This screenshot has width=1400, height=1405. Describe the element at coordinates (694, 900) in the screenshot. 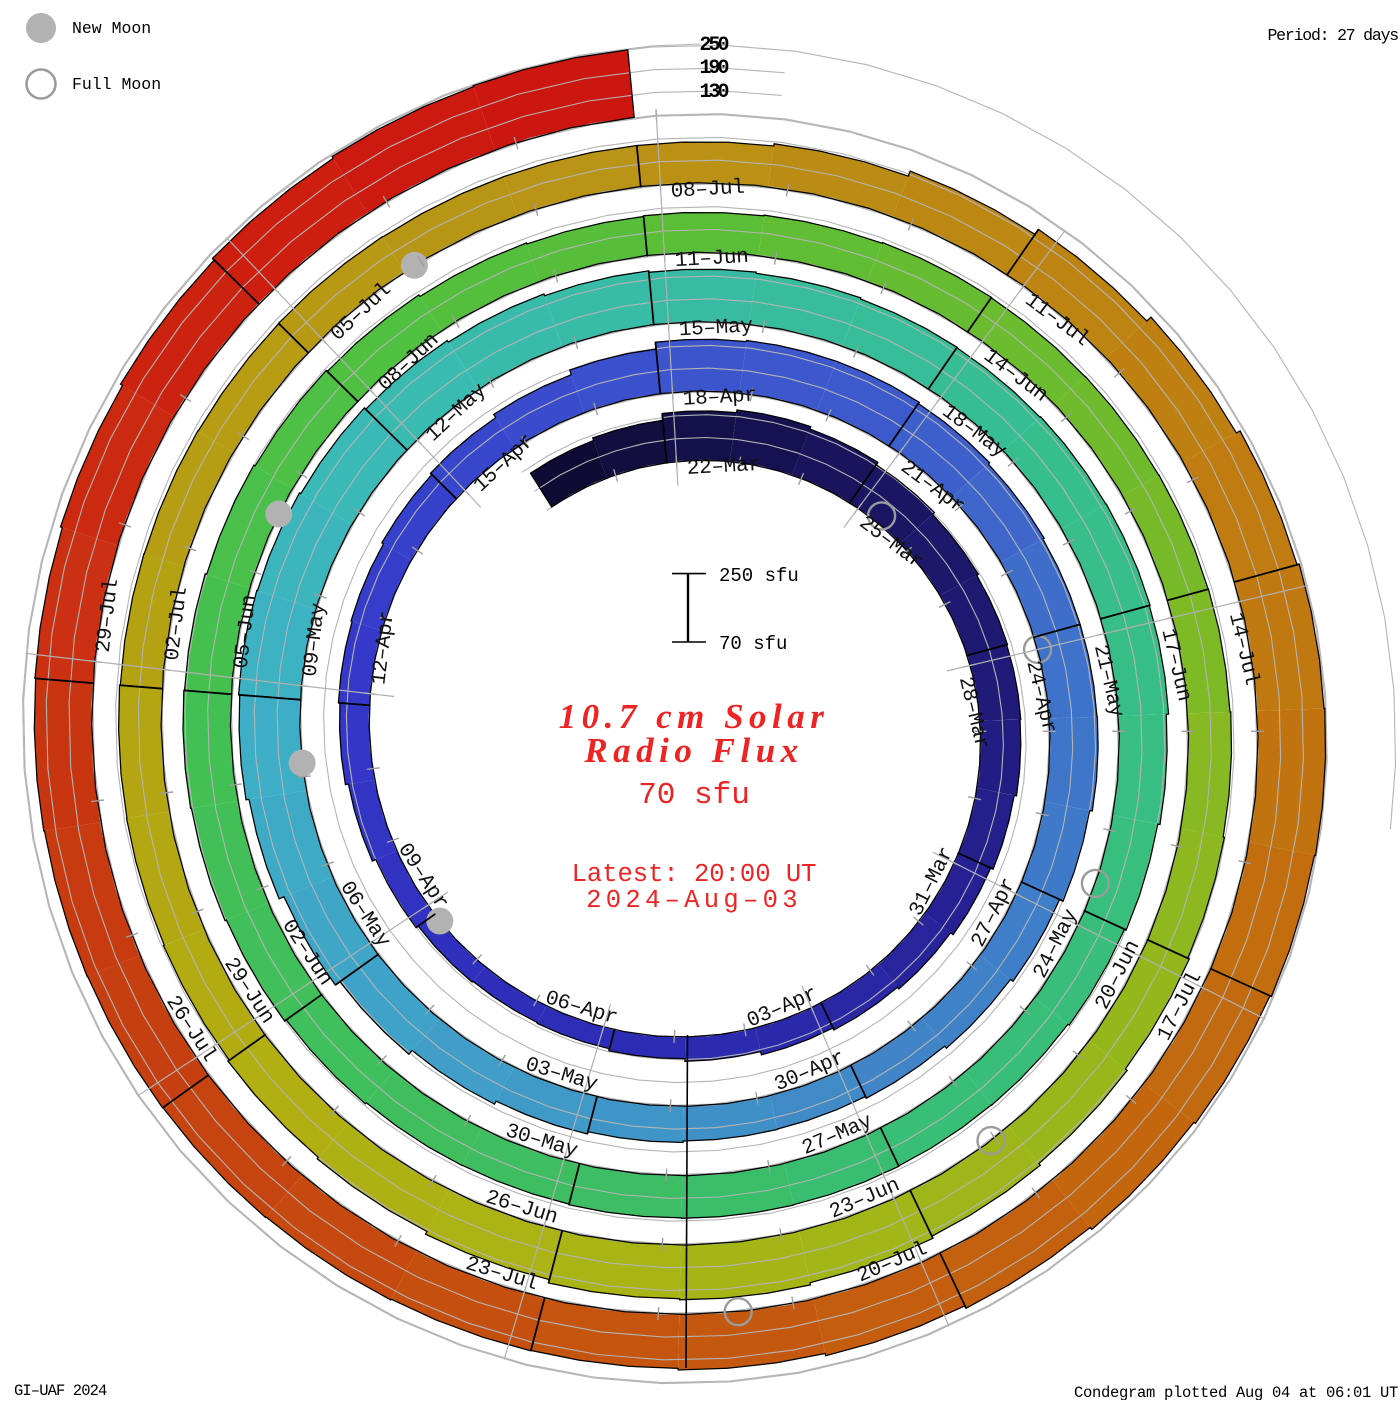

I see `svg-text: 2024–Aug–03` at that location.